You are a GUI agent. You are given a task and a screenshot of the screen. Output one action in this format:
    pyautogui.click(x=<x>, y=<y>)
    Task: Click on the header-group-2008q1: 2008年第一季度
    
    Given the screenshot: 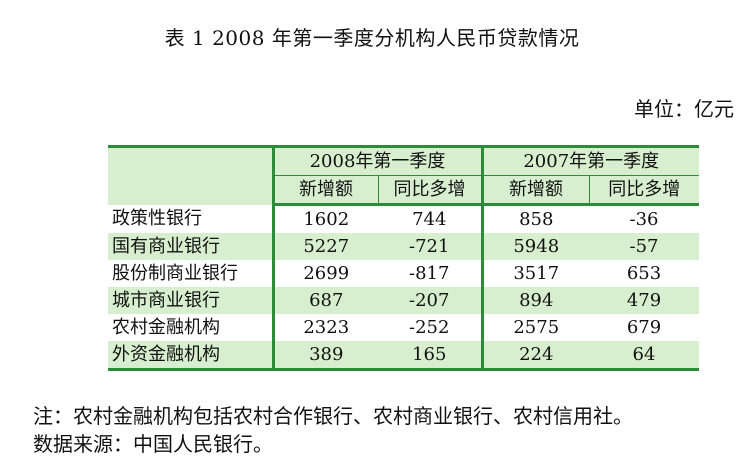 What is the action you would take?
    pyautogui.click(x=378, y=160)
    